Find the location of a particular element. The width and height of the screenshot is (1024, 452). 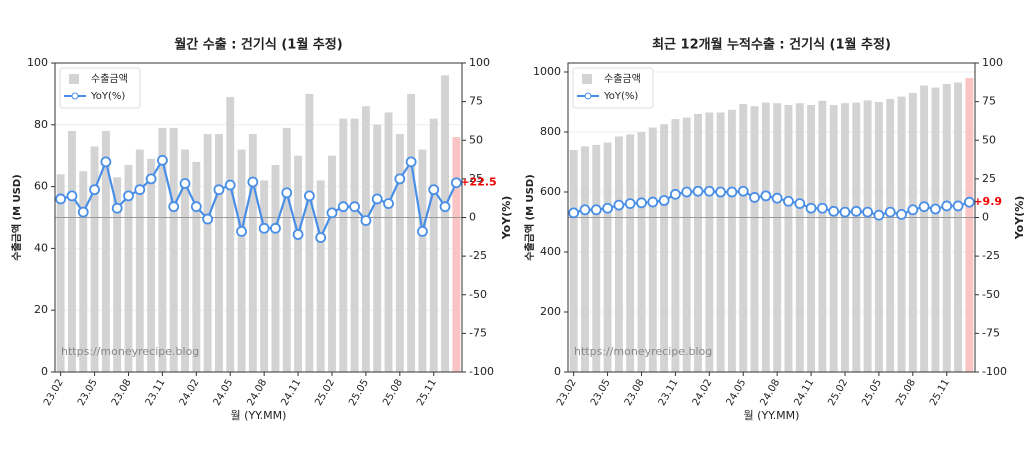

x-tick-label: 23.11 is located at coordinates (669, 393).